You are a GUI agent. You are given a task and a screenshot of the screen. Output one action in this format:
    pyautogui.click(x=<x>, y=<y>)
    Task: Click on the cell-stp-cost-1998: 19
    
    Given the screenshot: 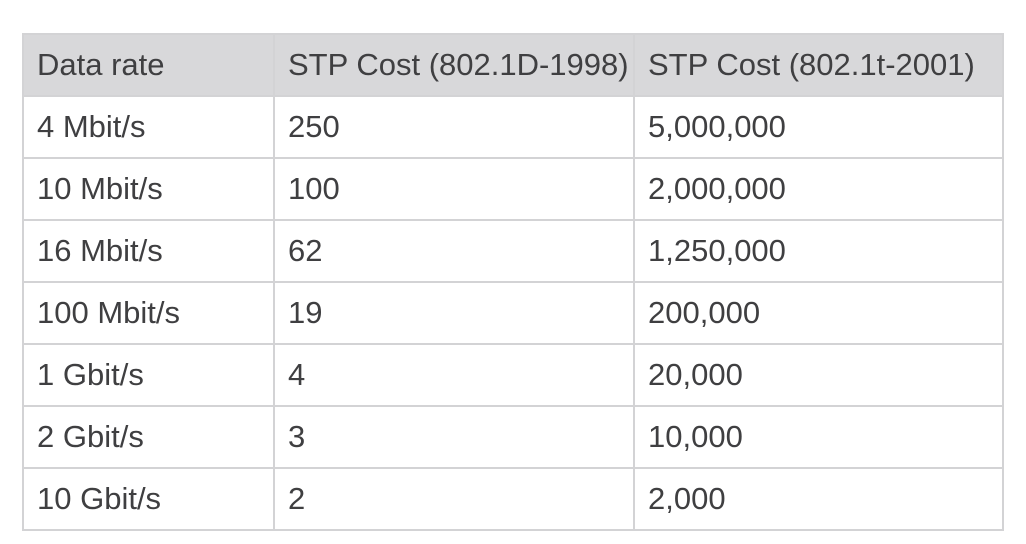 What is the action you would take?
    pyautogui.click(x=454, y=313)
    